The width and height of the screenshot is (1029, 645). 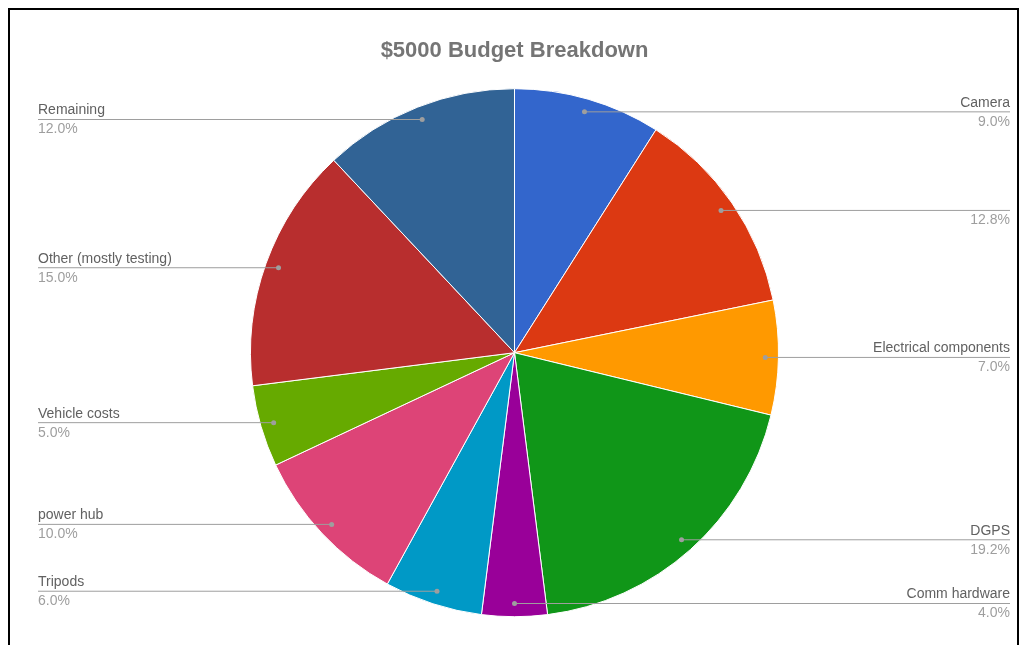 What do you see at coordinates (941, 347) in the screenshot?
I see `slice-label: Electrical components` at bounding box center [941, 347].